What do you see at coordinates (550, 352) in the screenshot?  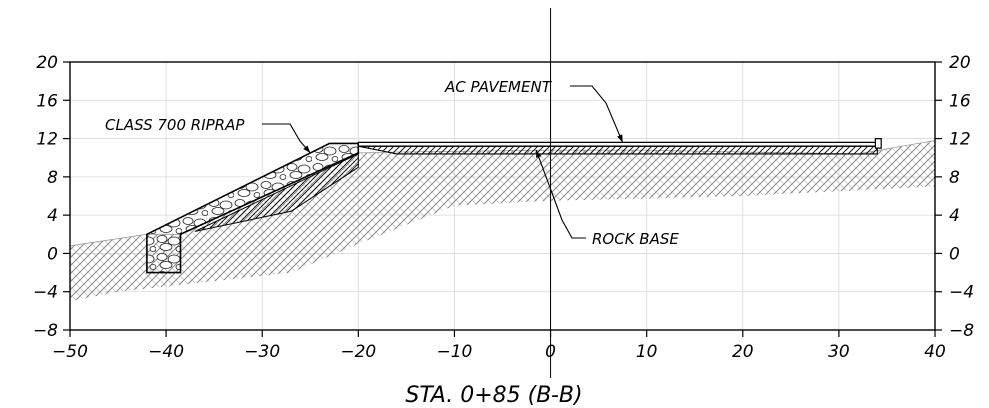 I see `x-tick-label: 0` at bounding box center [550, 352].